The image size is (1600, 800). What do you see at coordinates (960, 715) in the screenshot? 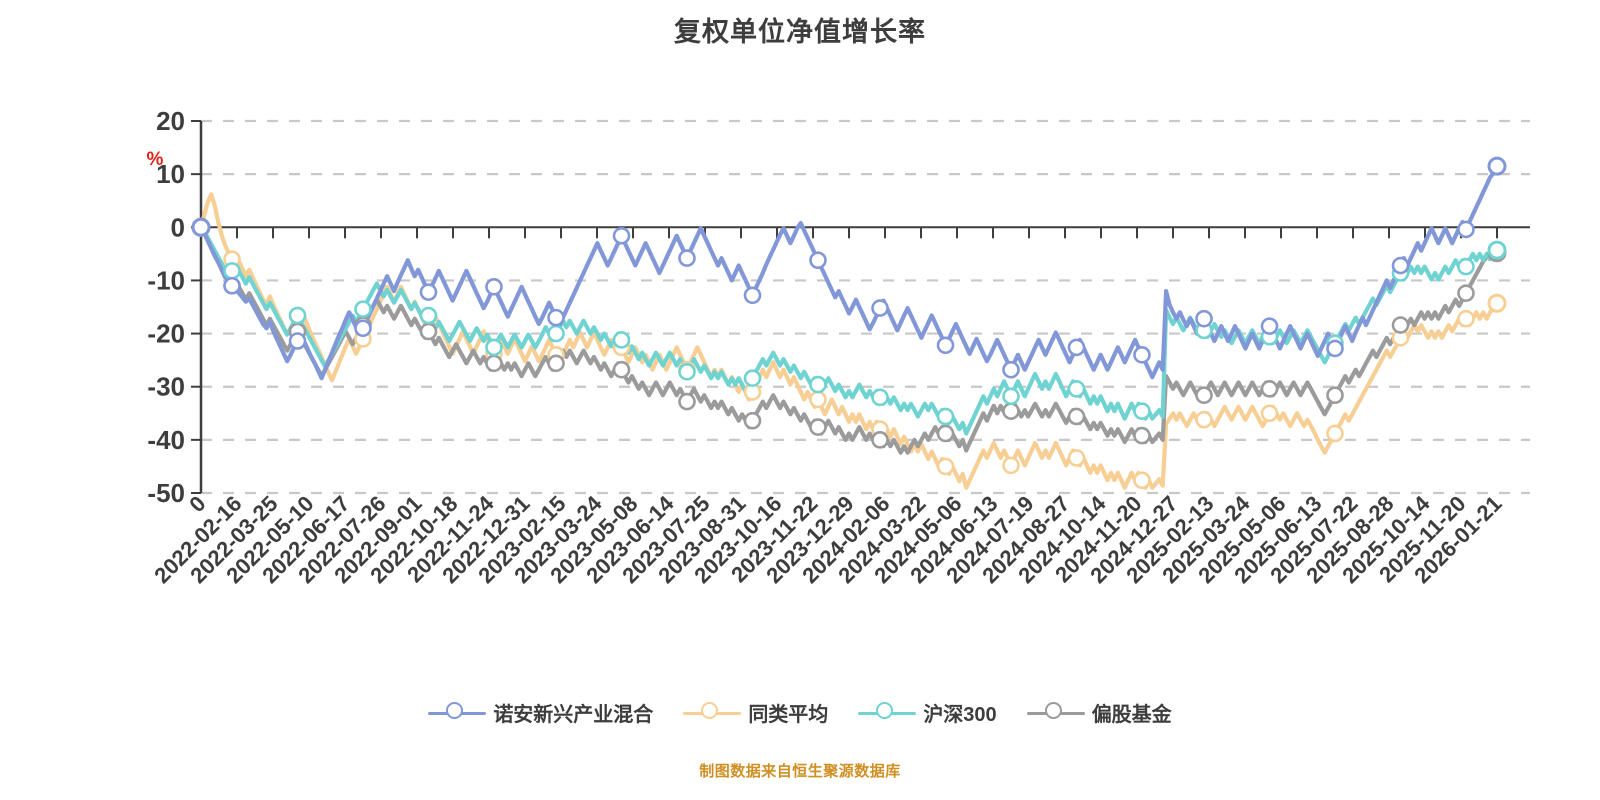
I see `legend-label: 沪深300` at bounding box center [960, 715].